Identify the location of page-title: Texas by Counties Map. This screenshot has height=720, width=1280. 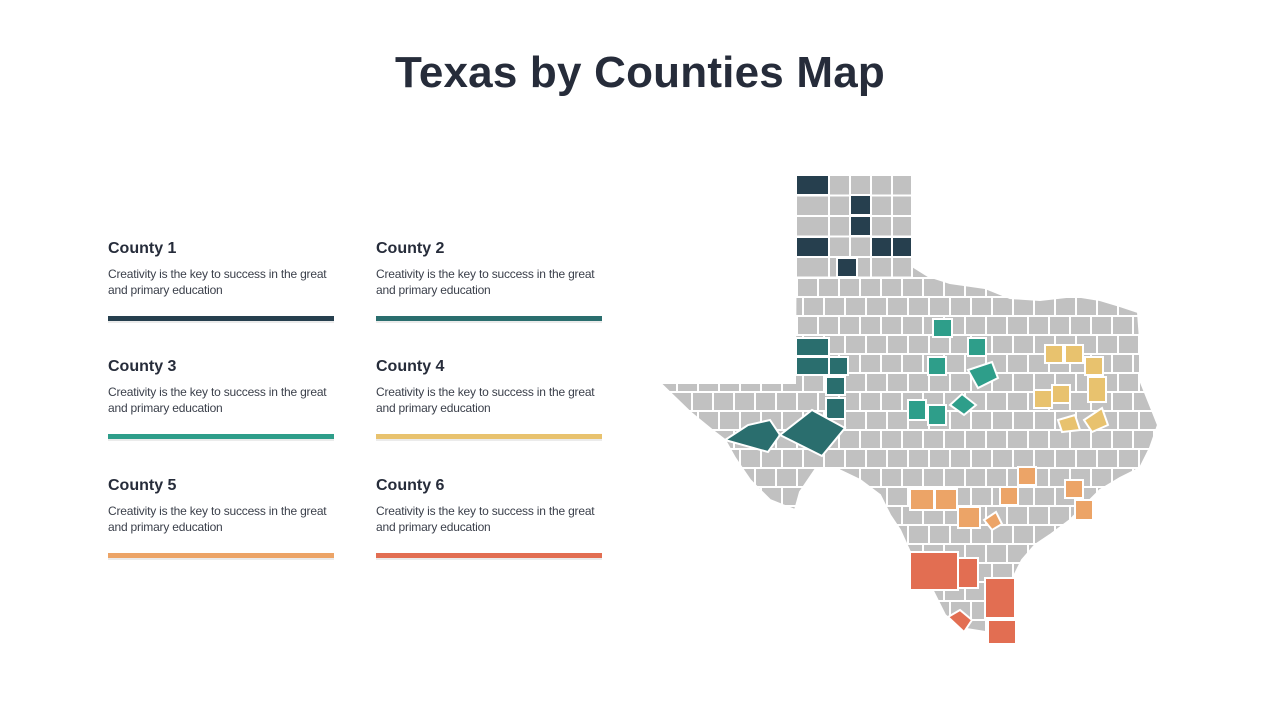
(640, 72).